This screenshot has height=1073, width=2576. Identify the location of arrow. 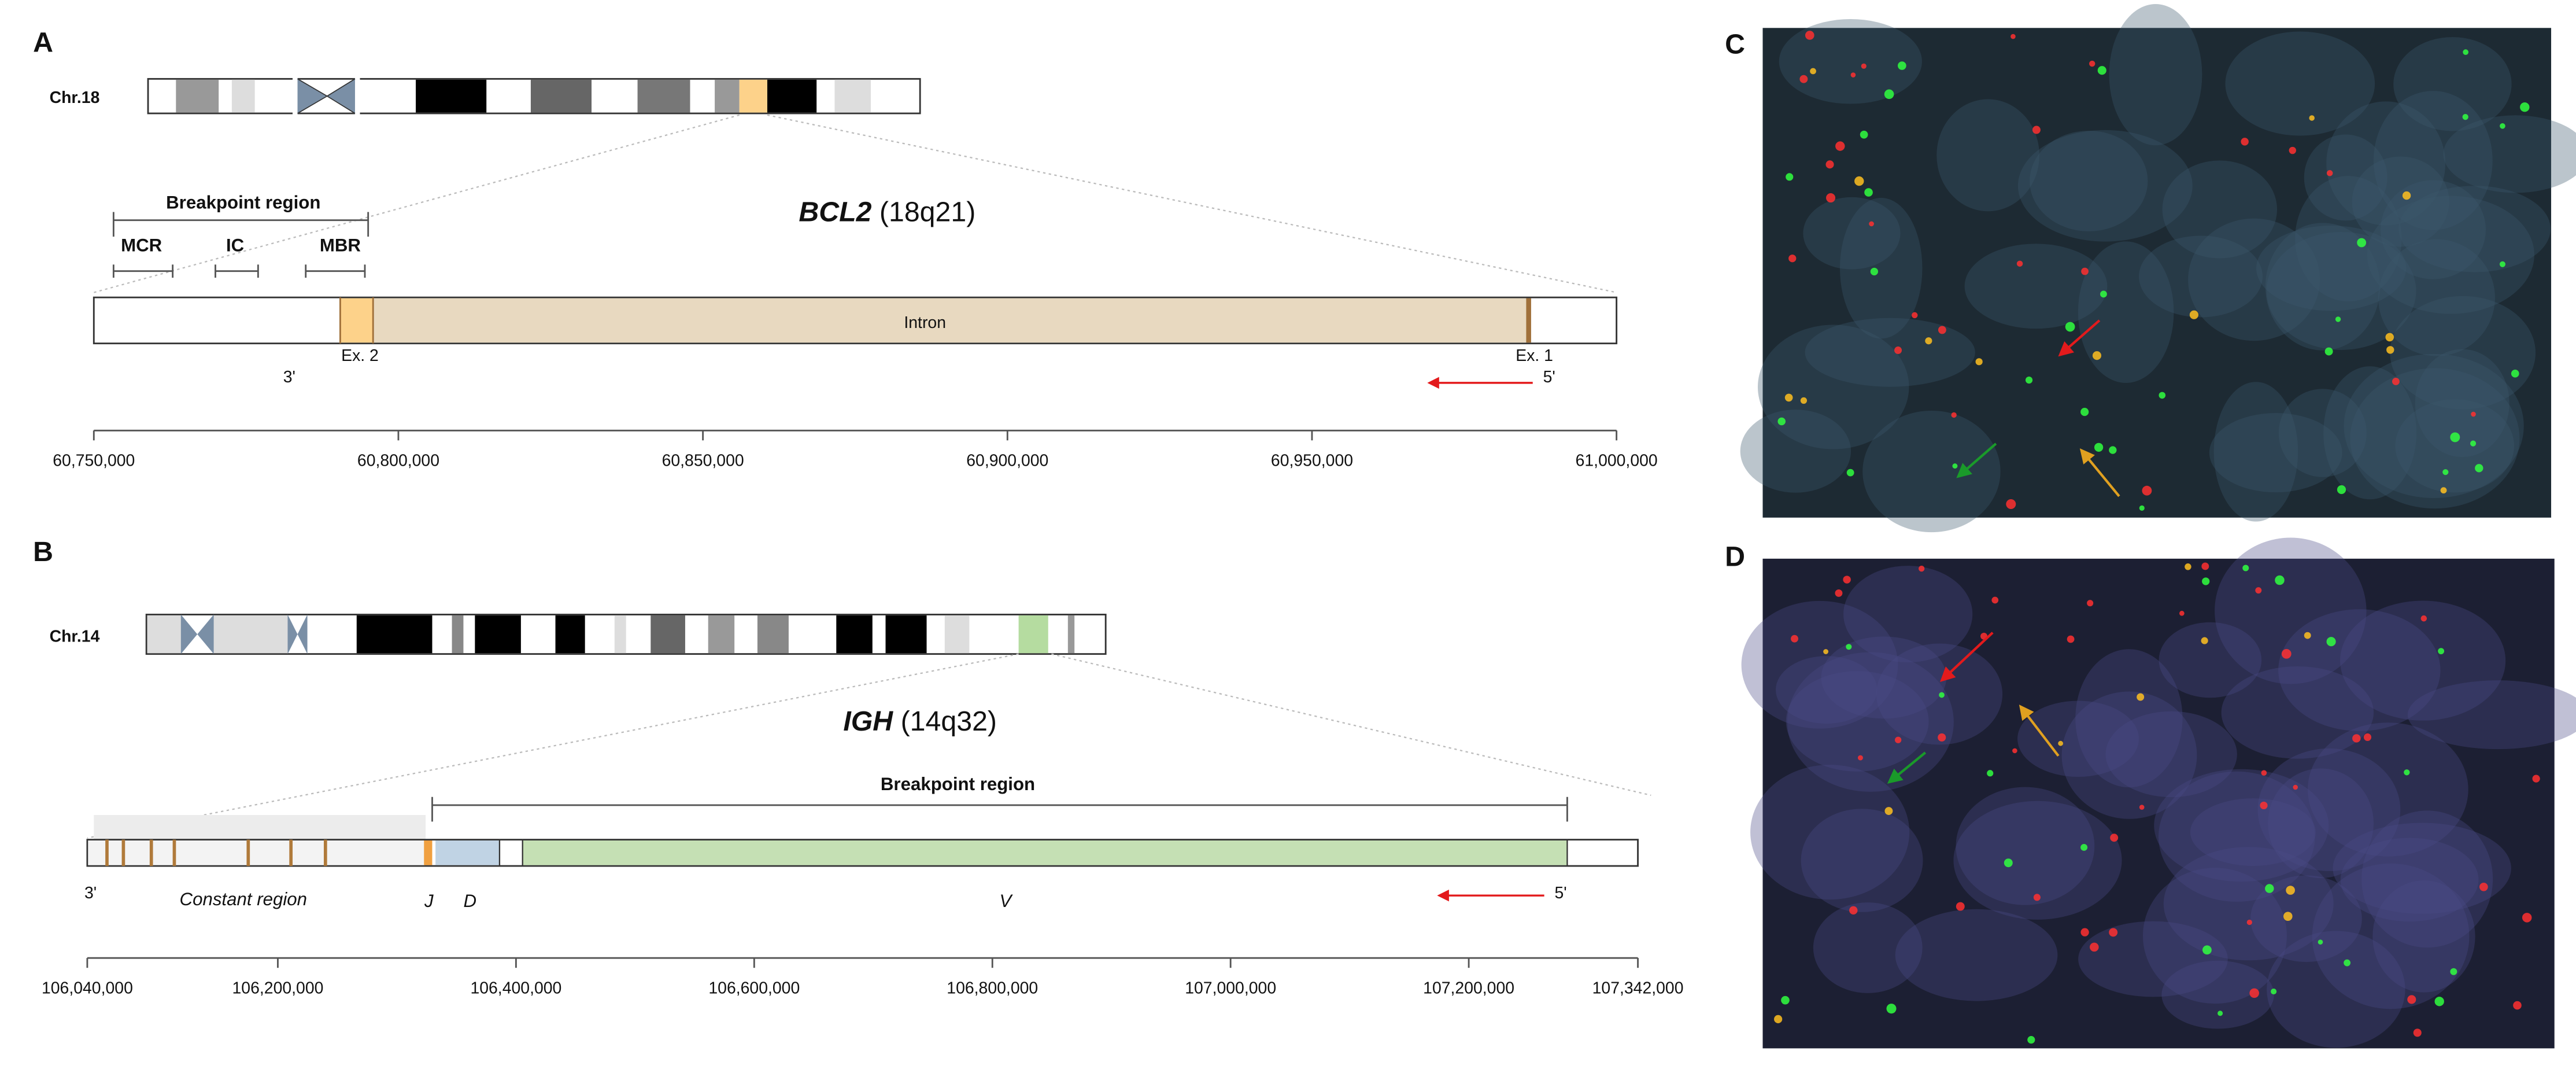
(2079, 338).